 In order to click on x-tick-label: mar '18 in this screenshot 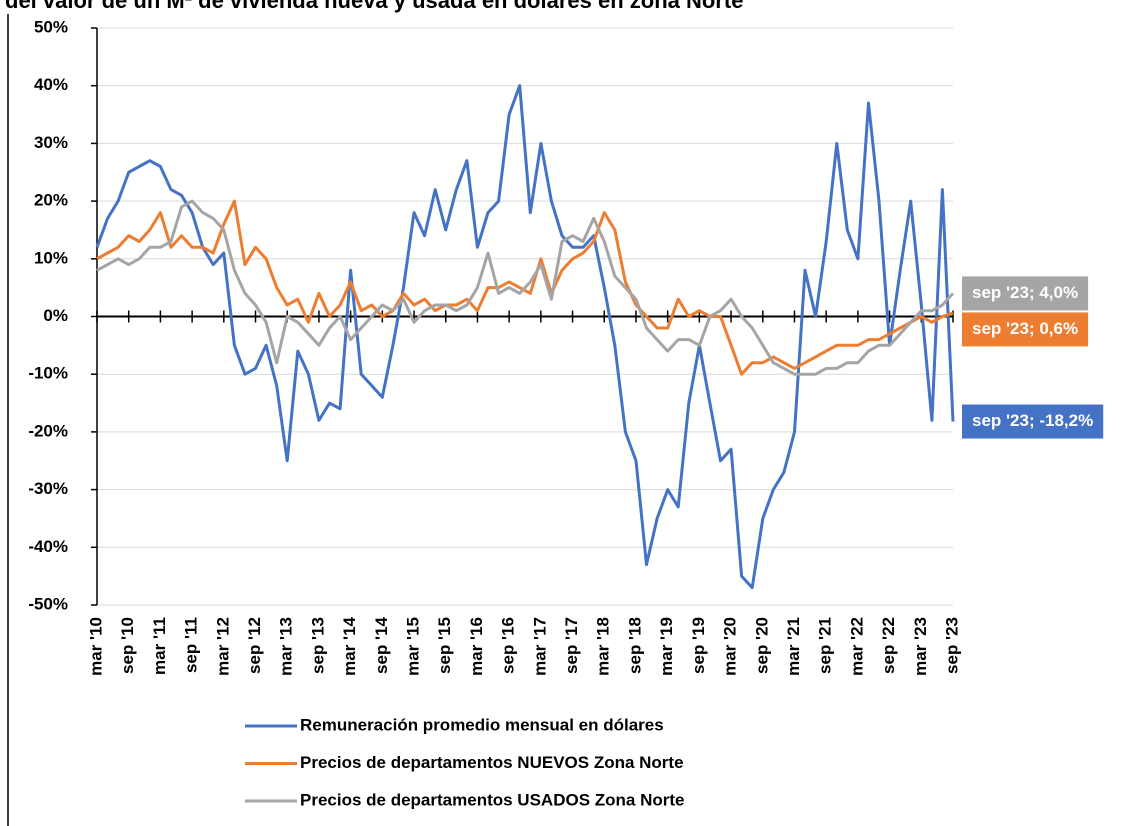, I will do `click(603, 646)`.